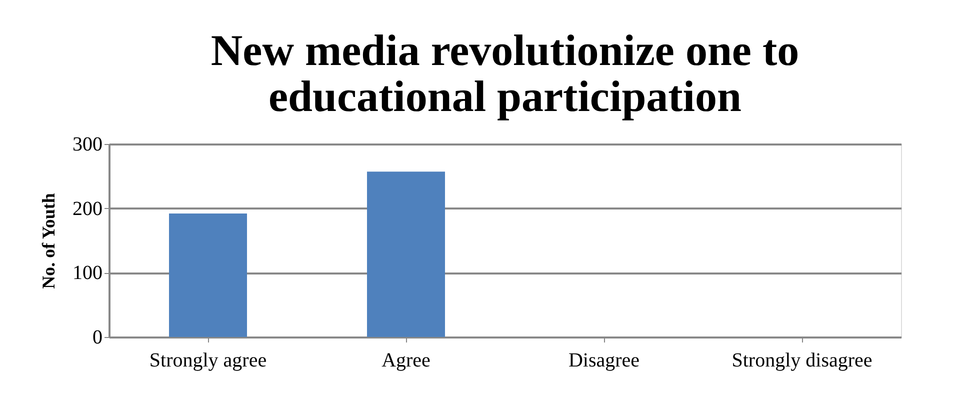 The image size is (962, 419). Describe the element at coordinates (87, 273) in the screenshot. I see `y-tick-label: 100` at that location.